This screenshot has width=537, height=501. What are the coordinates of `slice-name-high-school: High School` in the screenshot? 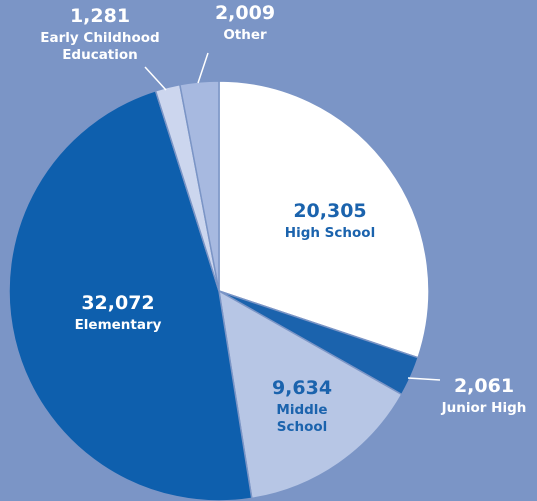 It's located at (330, 233).